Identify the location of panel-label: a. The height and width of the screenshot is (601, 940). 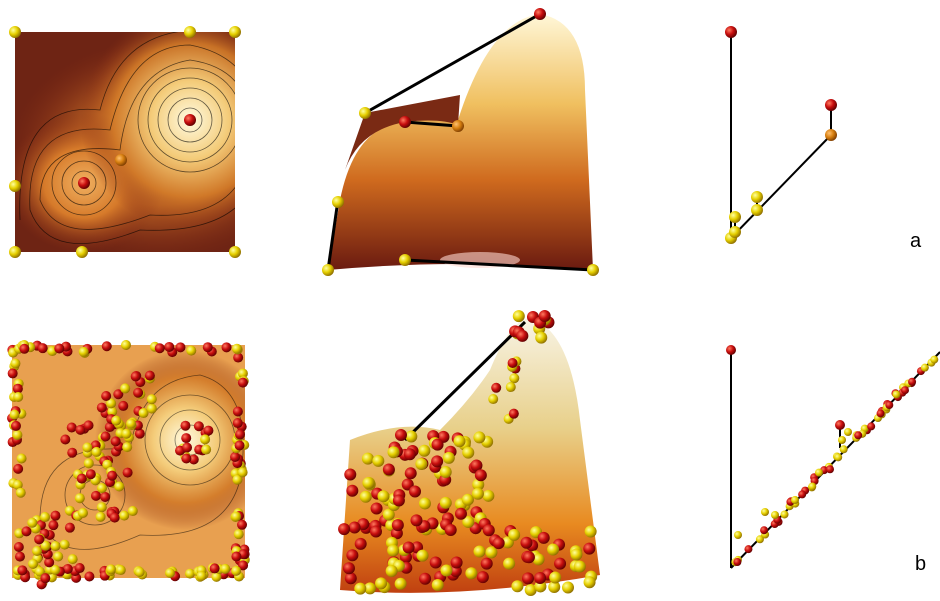
(916, 241).